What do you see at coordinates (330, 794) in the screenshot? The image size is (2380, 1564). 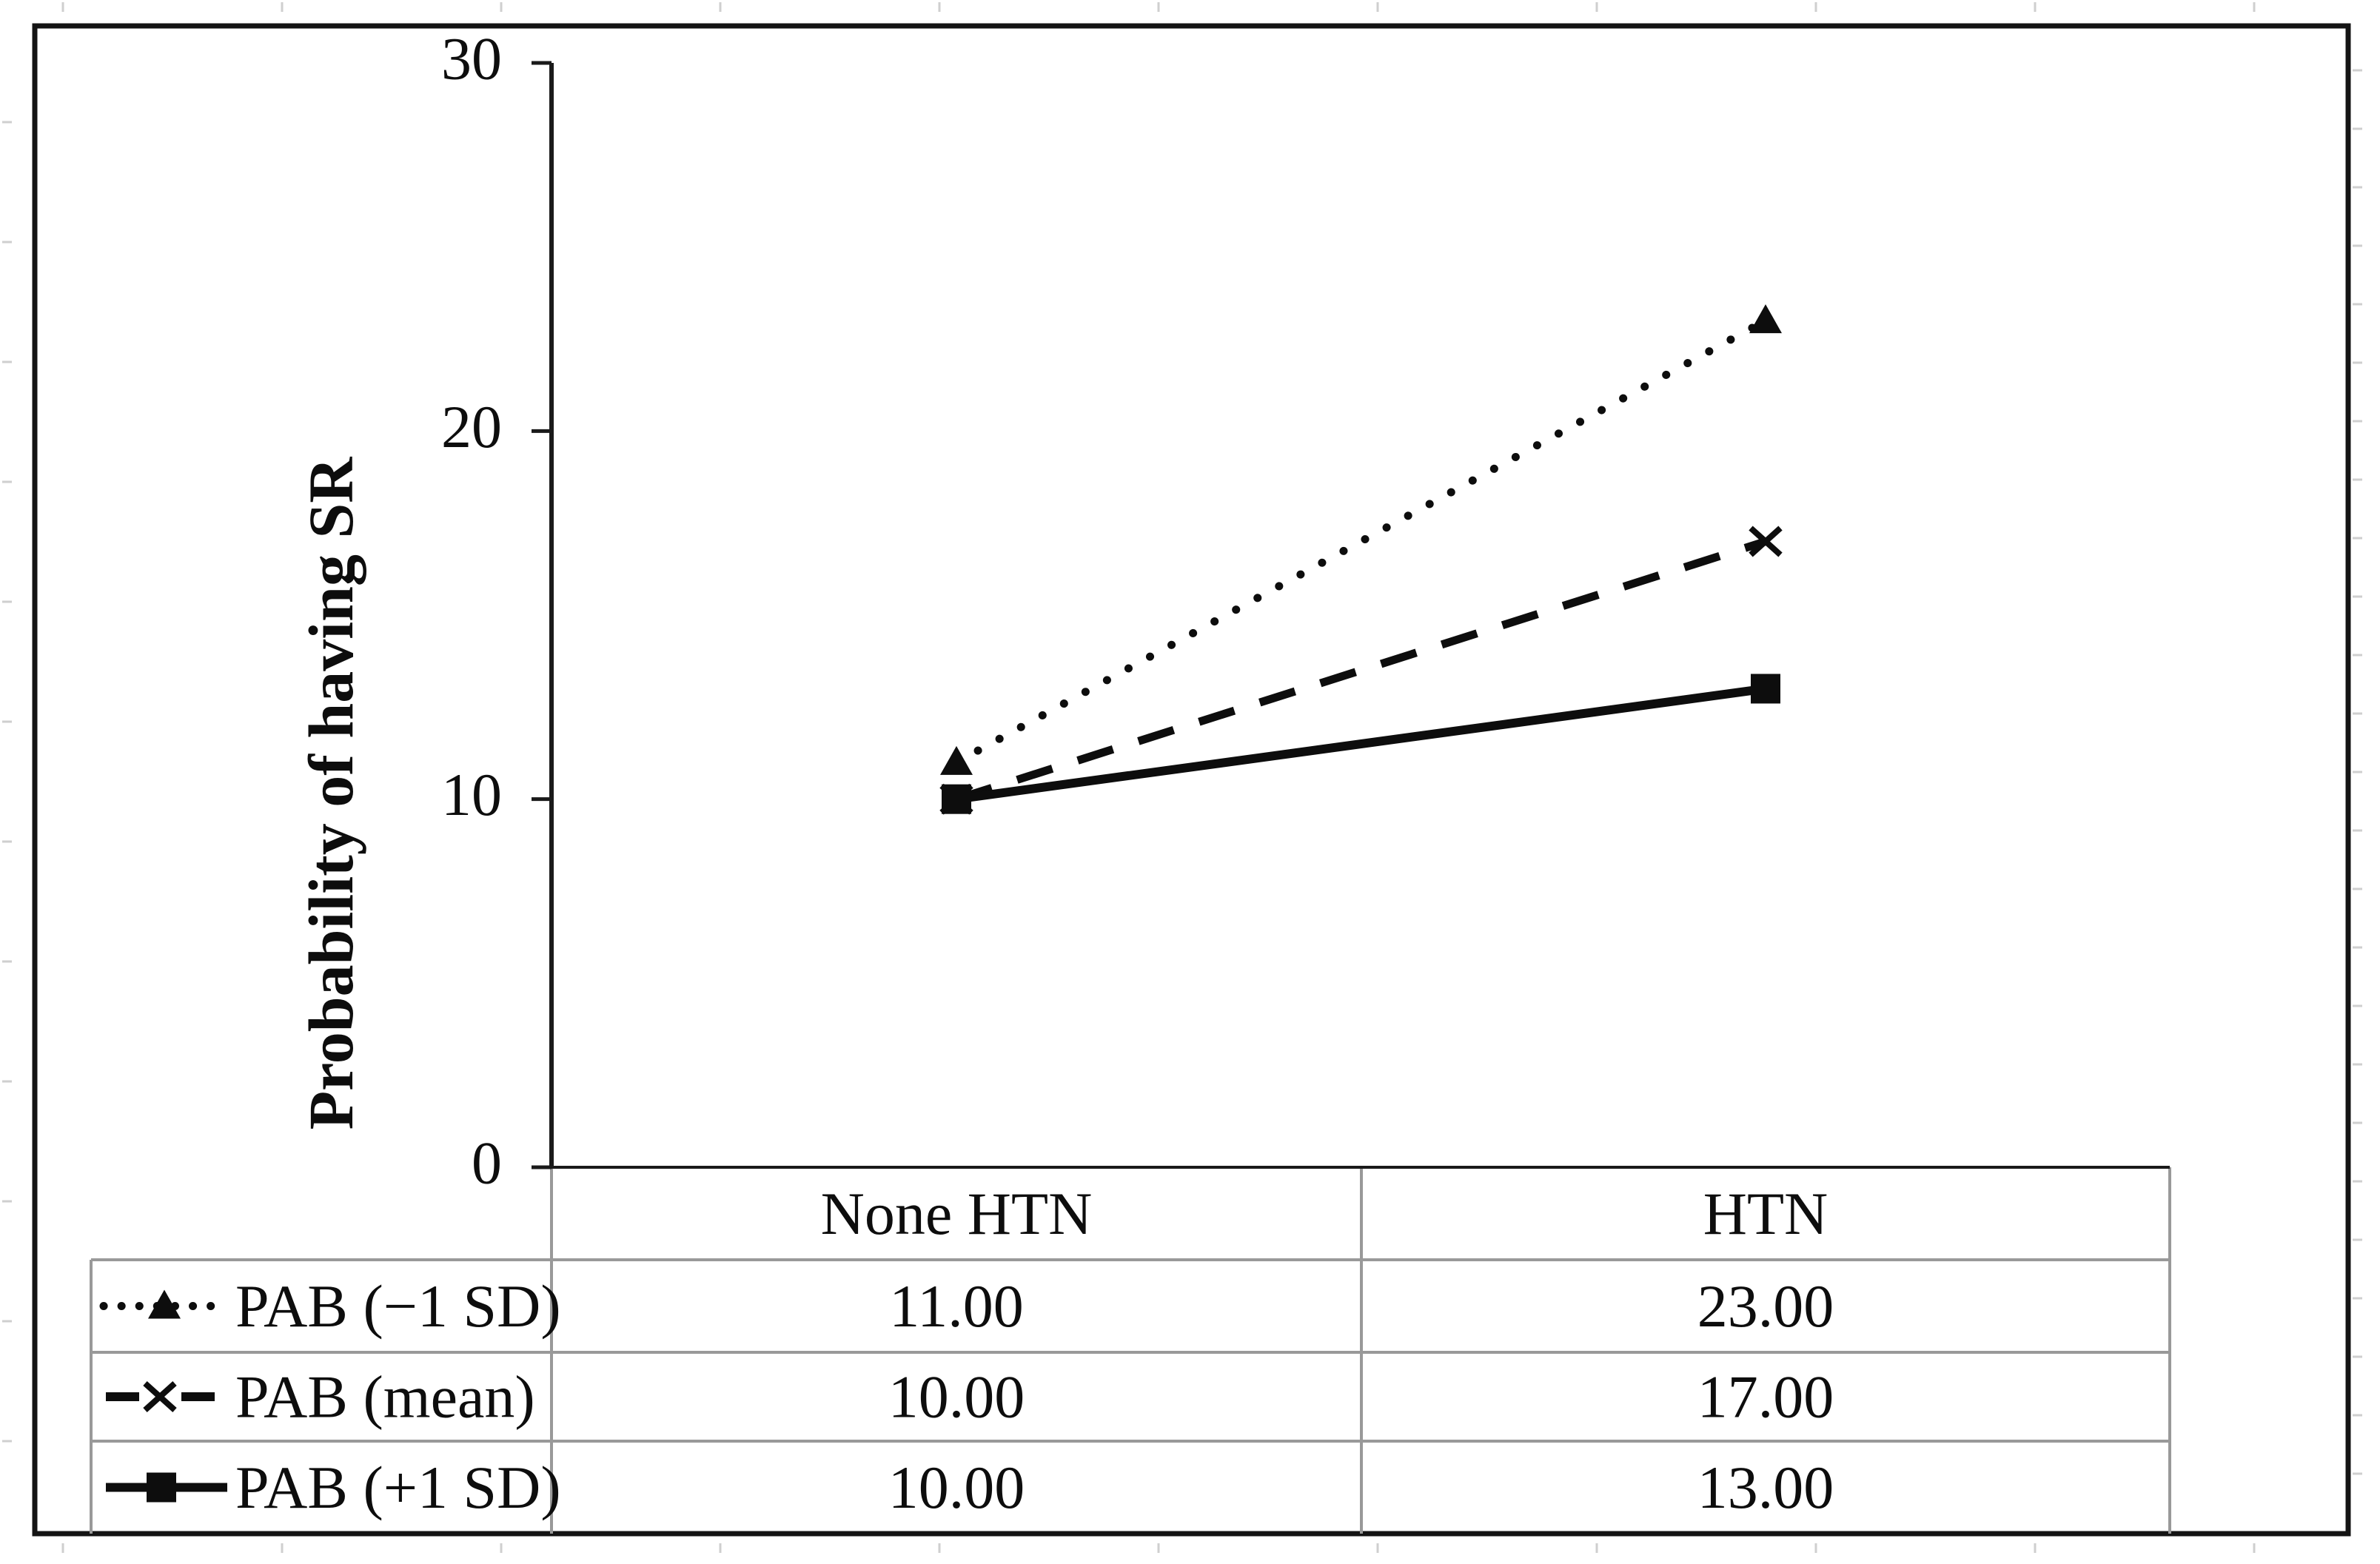 I see `y-axis-title: Probability of having SR` at bounding box center [330, 794].